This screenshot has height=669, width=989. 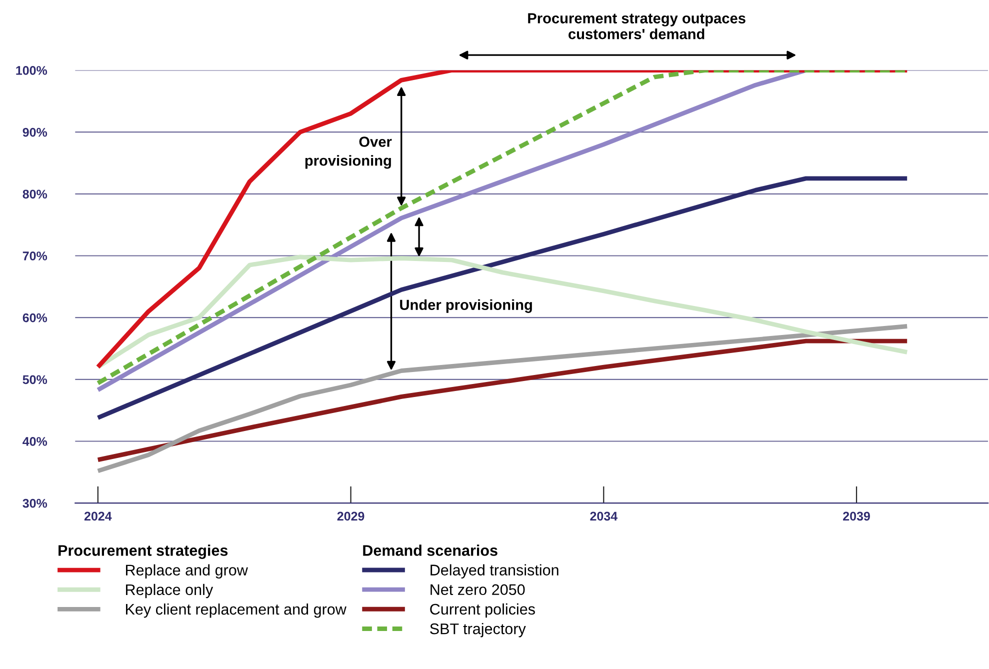 What do you see at coordinates (348, 152) in the screenshot?
I see `annotation: Over provisioning` at bounding box center [348, 152].